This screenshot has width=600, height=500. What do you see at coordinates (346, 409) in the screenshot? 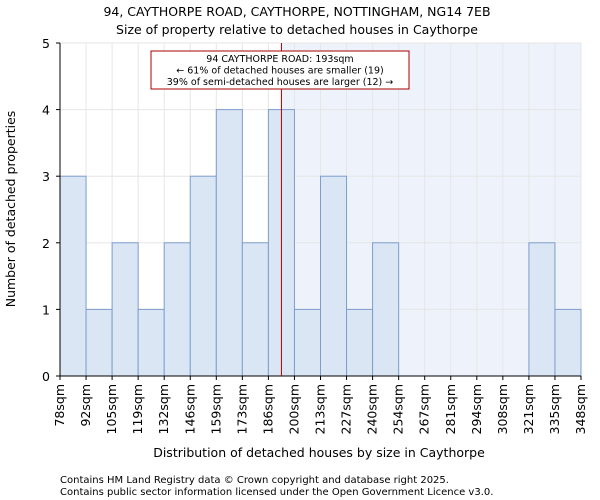
I see `x-tick-label: 227sqm` at bounding box center [346, 409].